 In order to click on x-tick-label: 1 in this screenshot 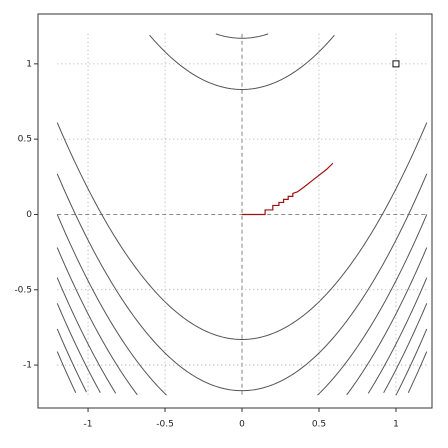, I will do `click(396, 425)`.